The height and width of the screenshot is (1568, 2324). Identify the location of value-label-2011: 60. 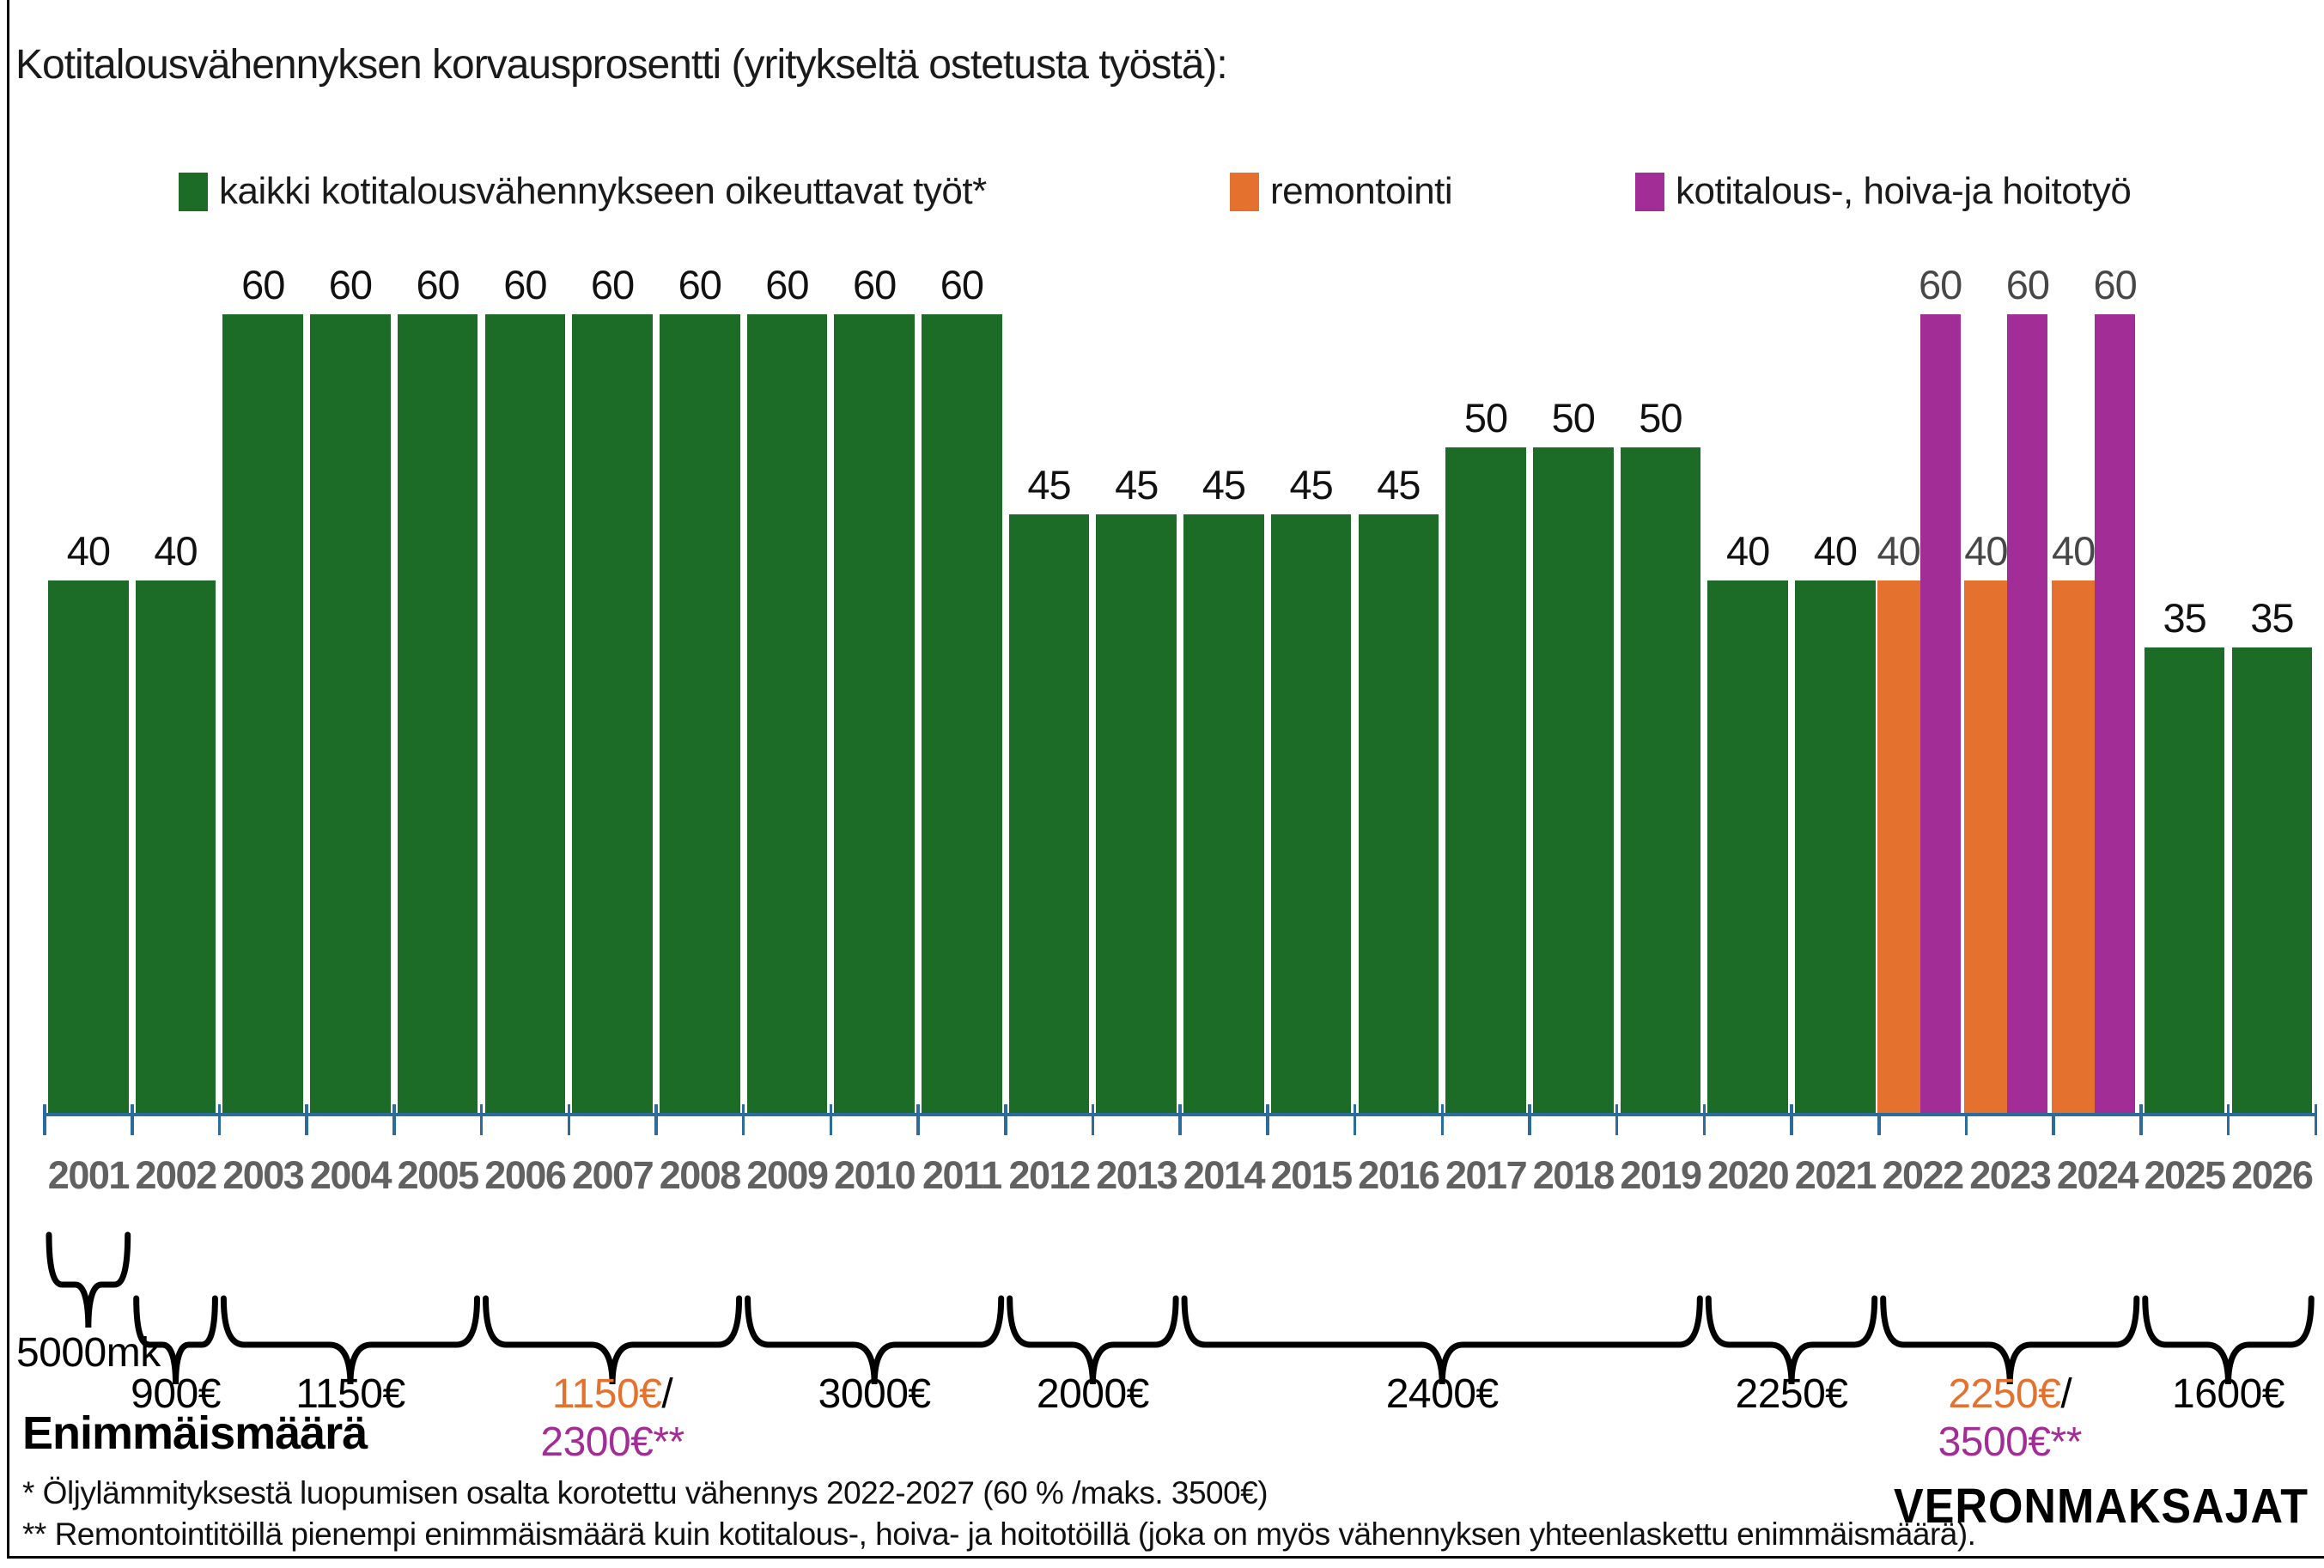
(962, 284).